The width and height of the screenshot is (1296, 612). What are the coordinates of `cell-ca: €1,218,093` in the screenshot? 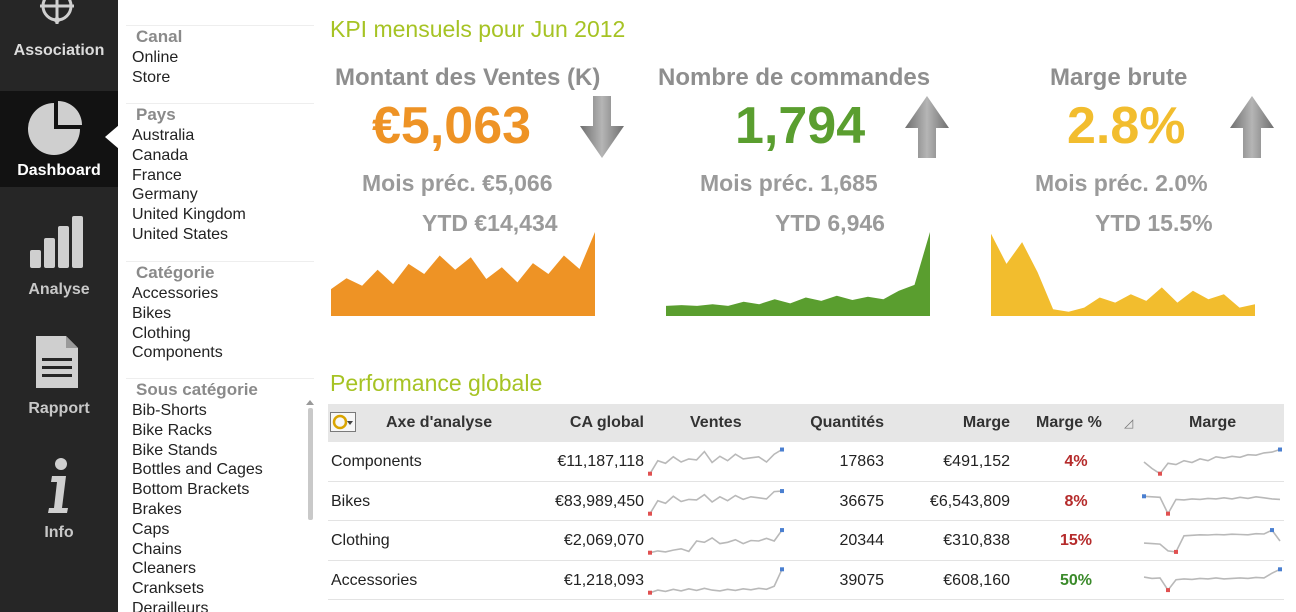 It's located at (603, 580).